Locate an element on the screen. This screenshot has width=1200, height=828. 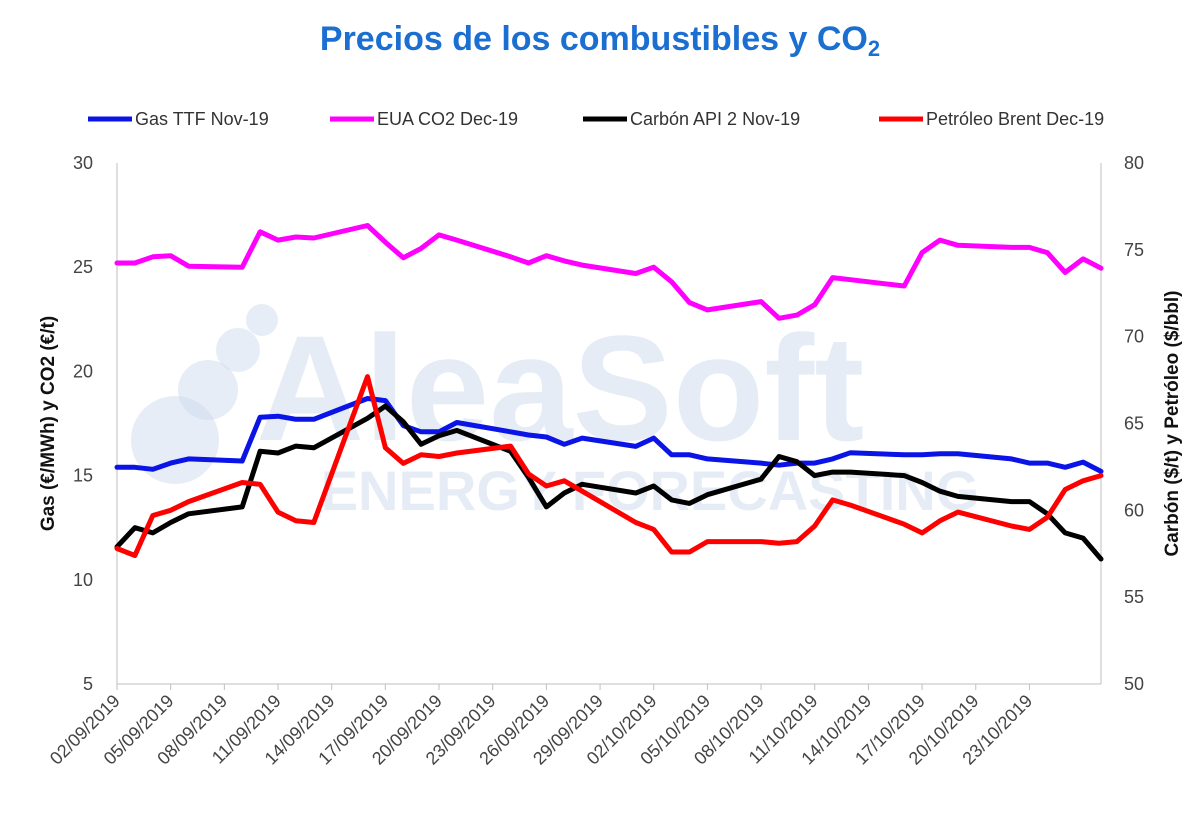
y-axis-left-title: Gas (€/MWh) y CO2 (€/t) is located at coordinates (48, 423).